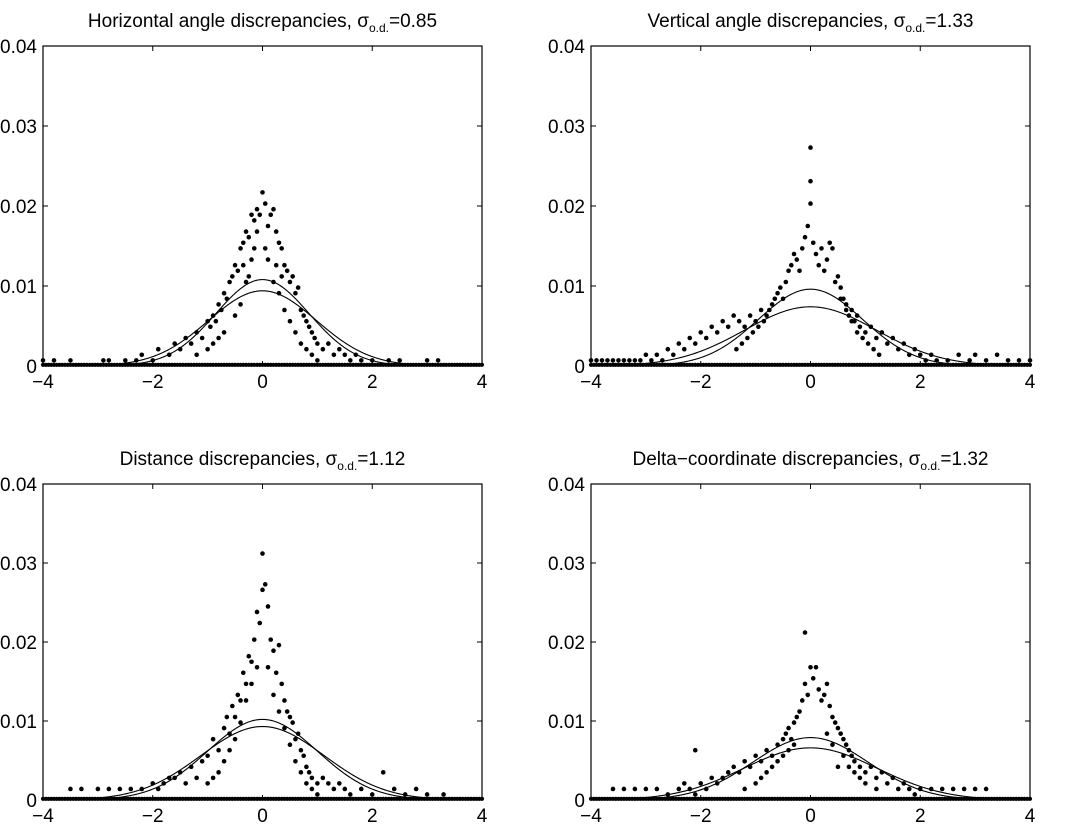 This screenshot has width=1075, height=836. What do you see at coordinates (949, 21) in the screenshot?
I see `sigma-value: =1.33` at bounding box center [949, 21].